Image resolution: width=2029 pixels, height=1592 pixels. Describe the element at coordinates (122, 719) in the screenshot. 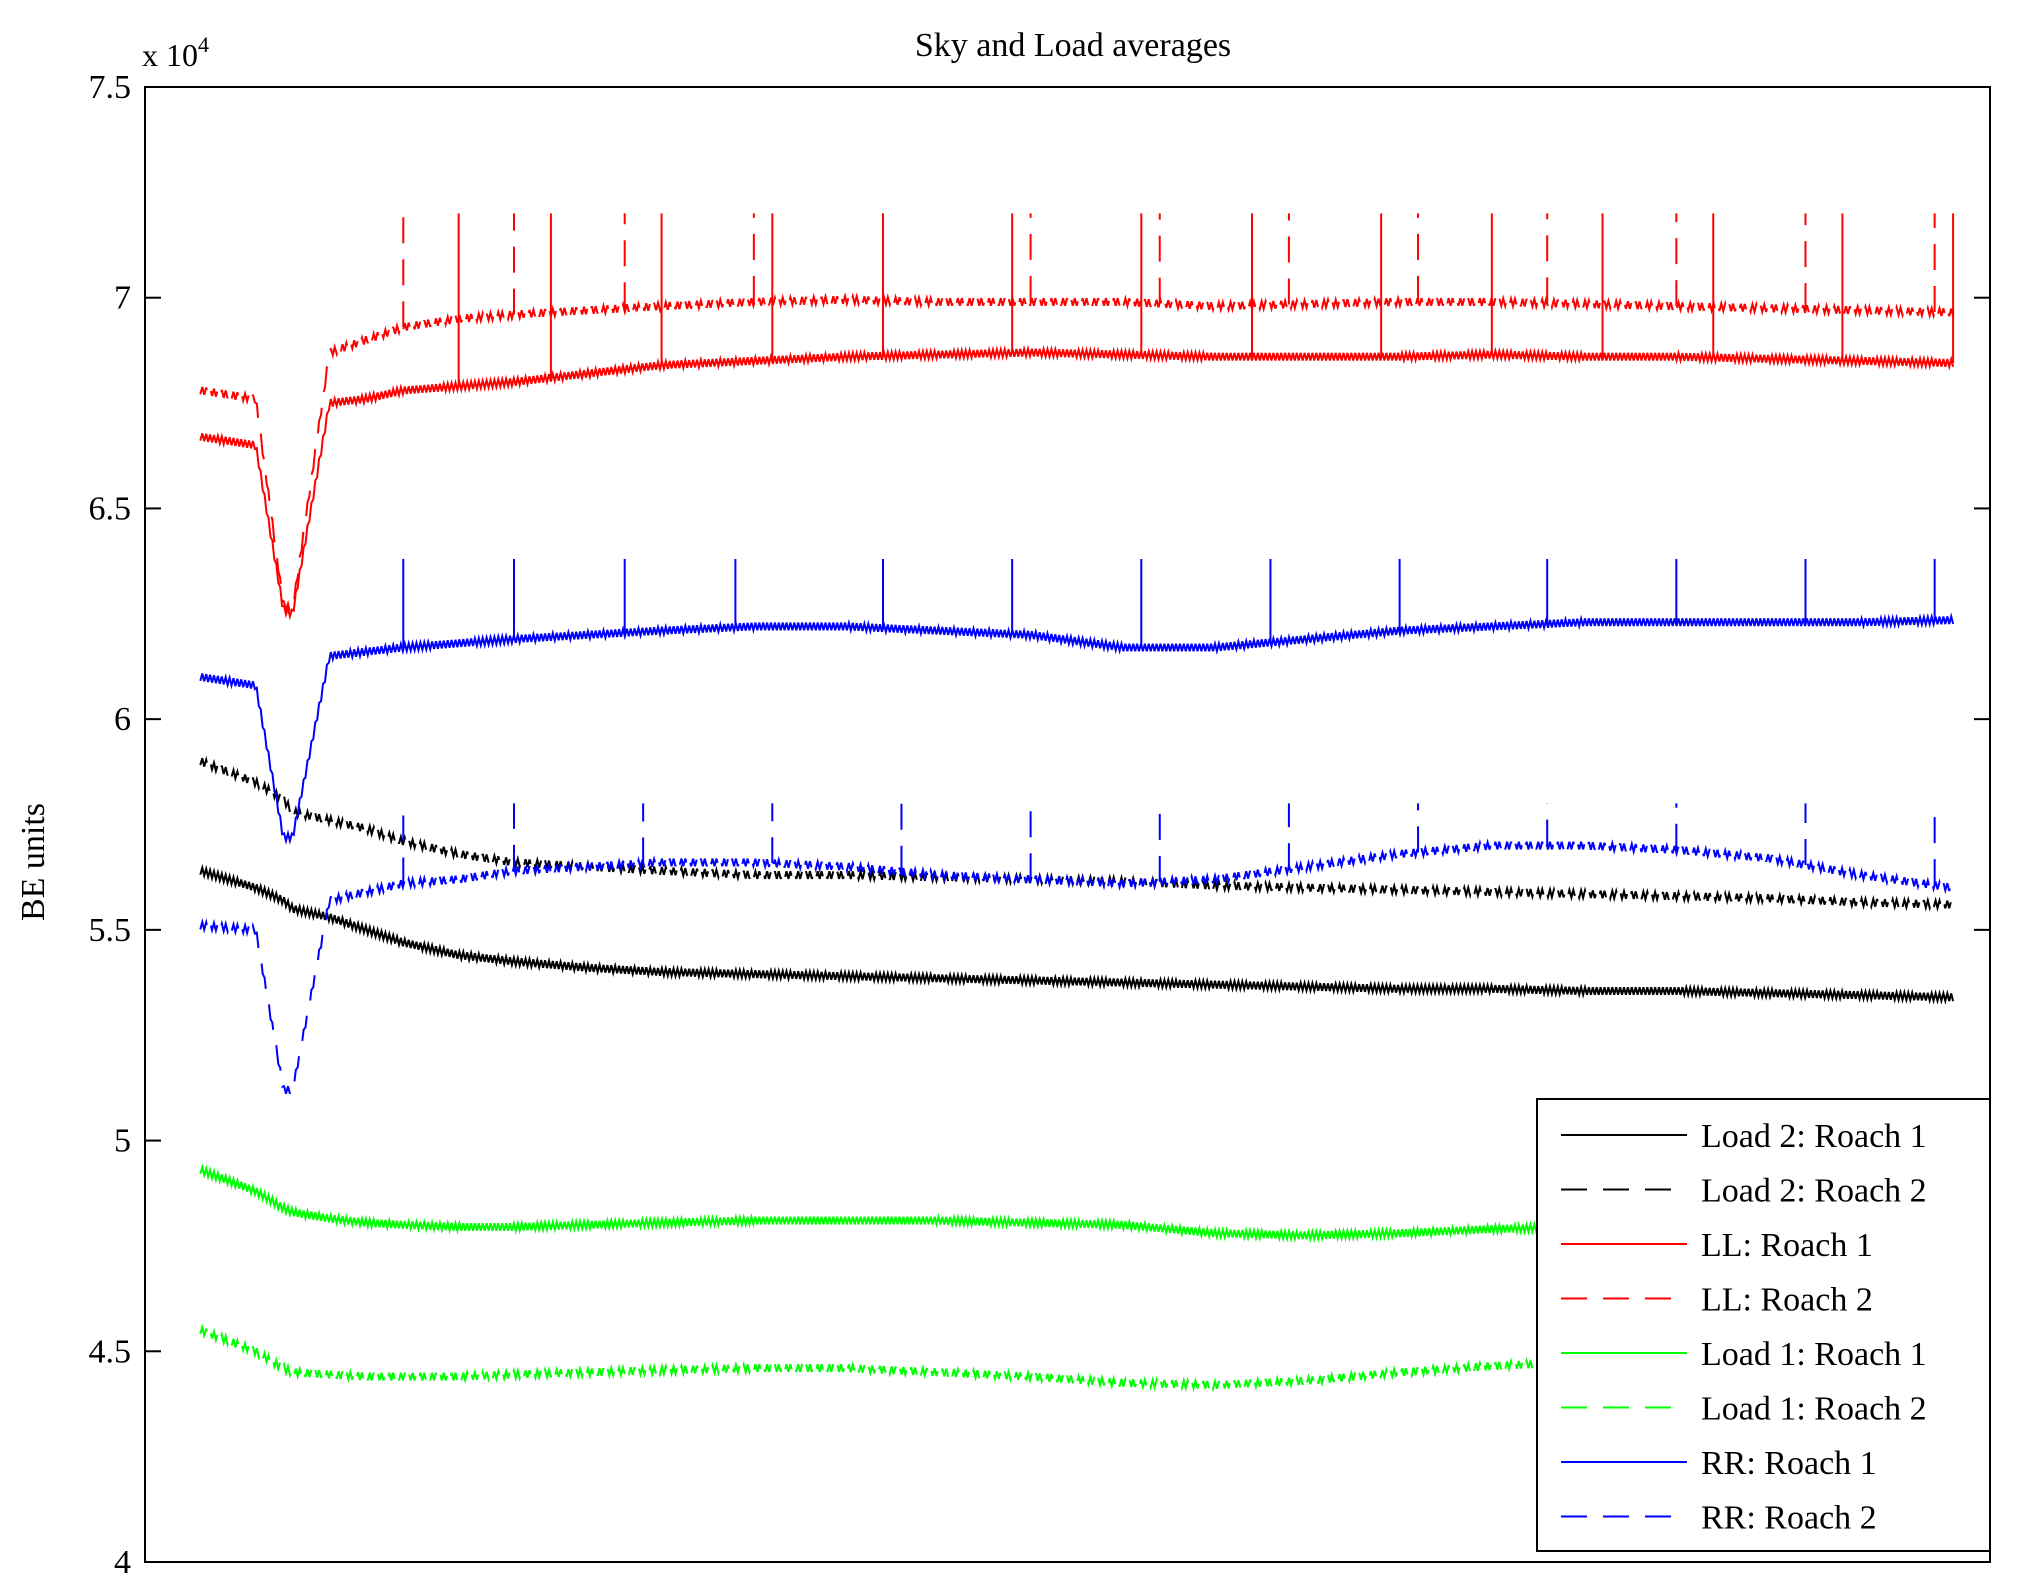

I see `y-tick-label: 6` at that location.